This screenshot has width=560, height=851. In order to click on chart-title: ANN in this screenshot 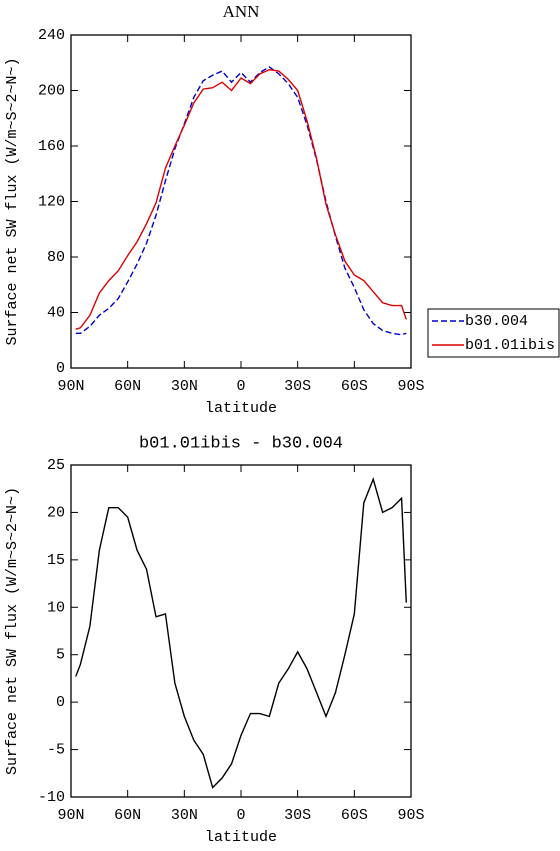, I will do `click(241, 11)`.